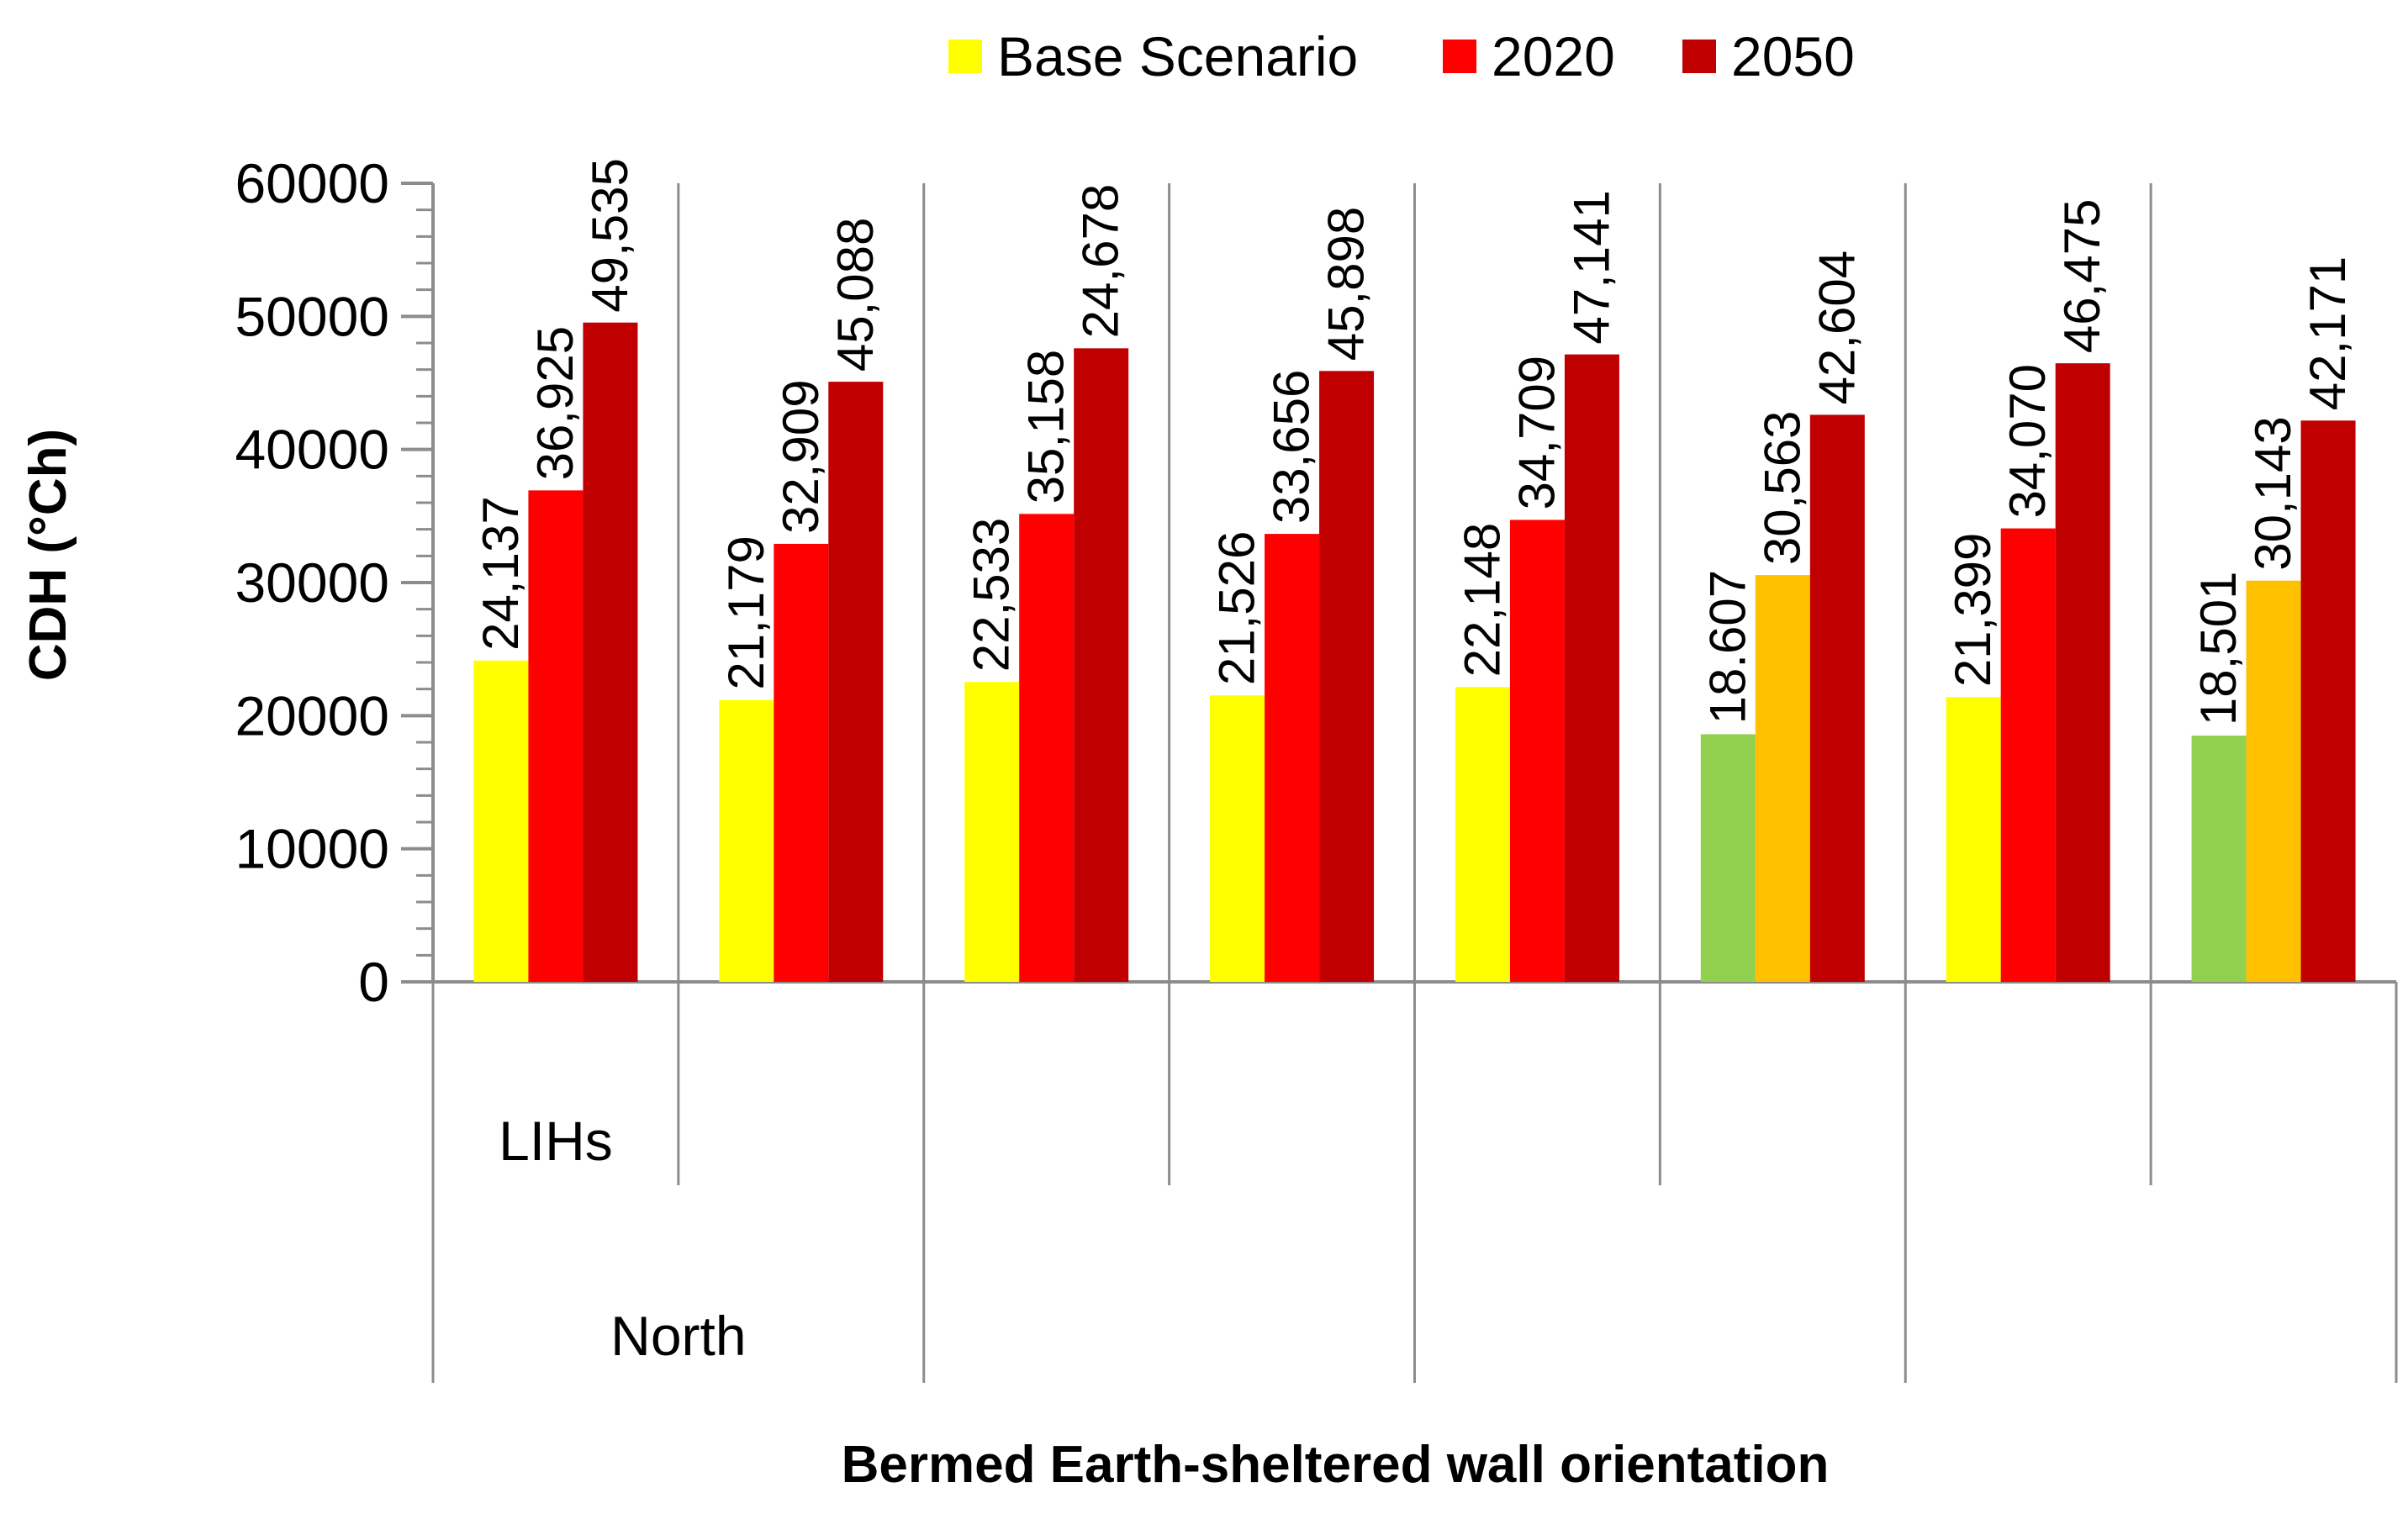 The width and height of the screenshot is (2408, 1514). What do you see at coordinates (1554, 56) in the screenshot?
I see `legend-label: 2020` at bounding box center [1554, 56].